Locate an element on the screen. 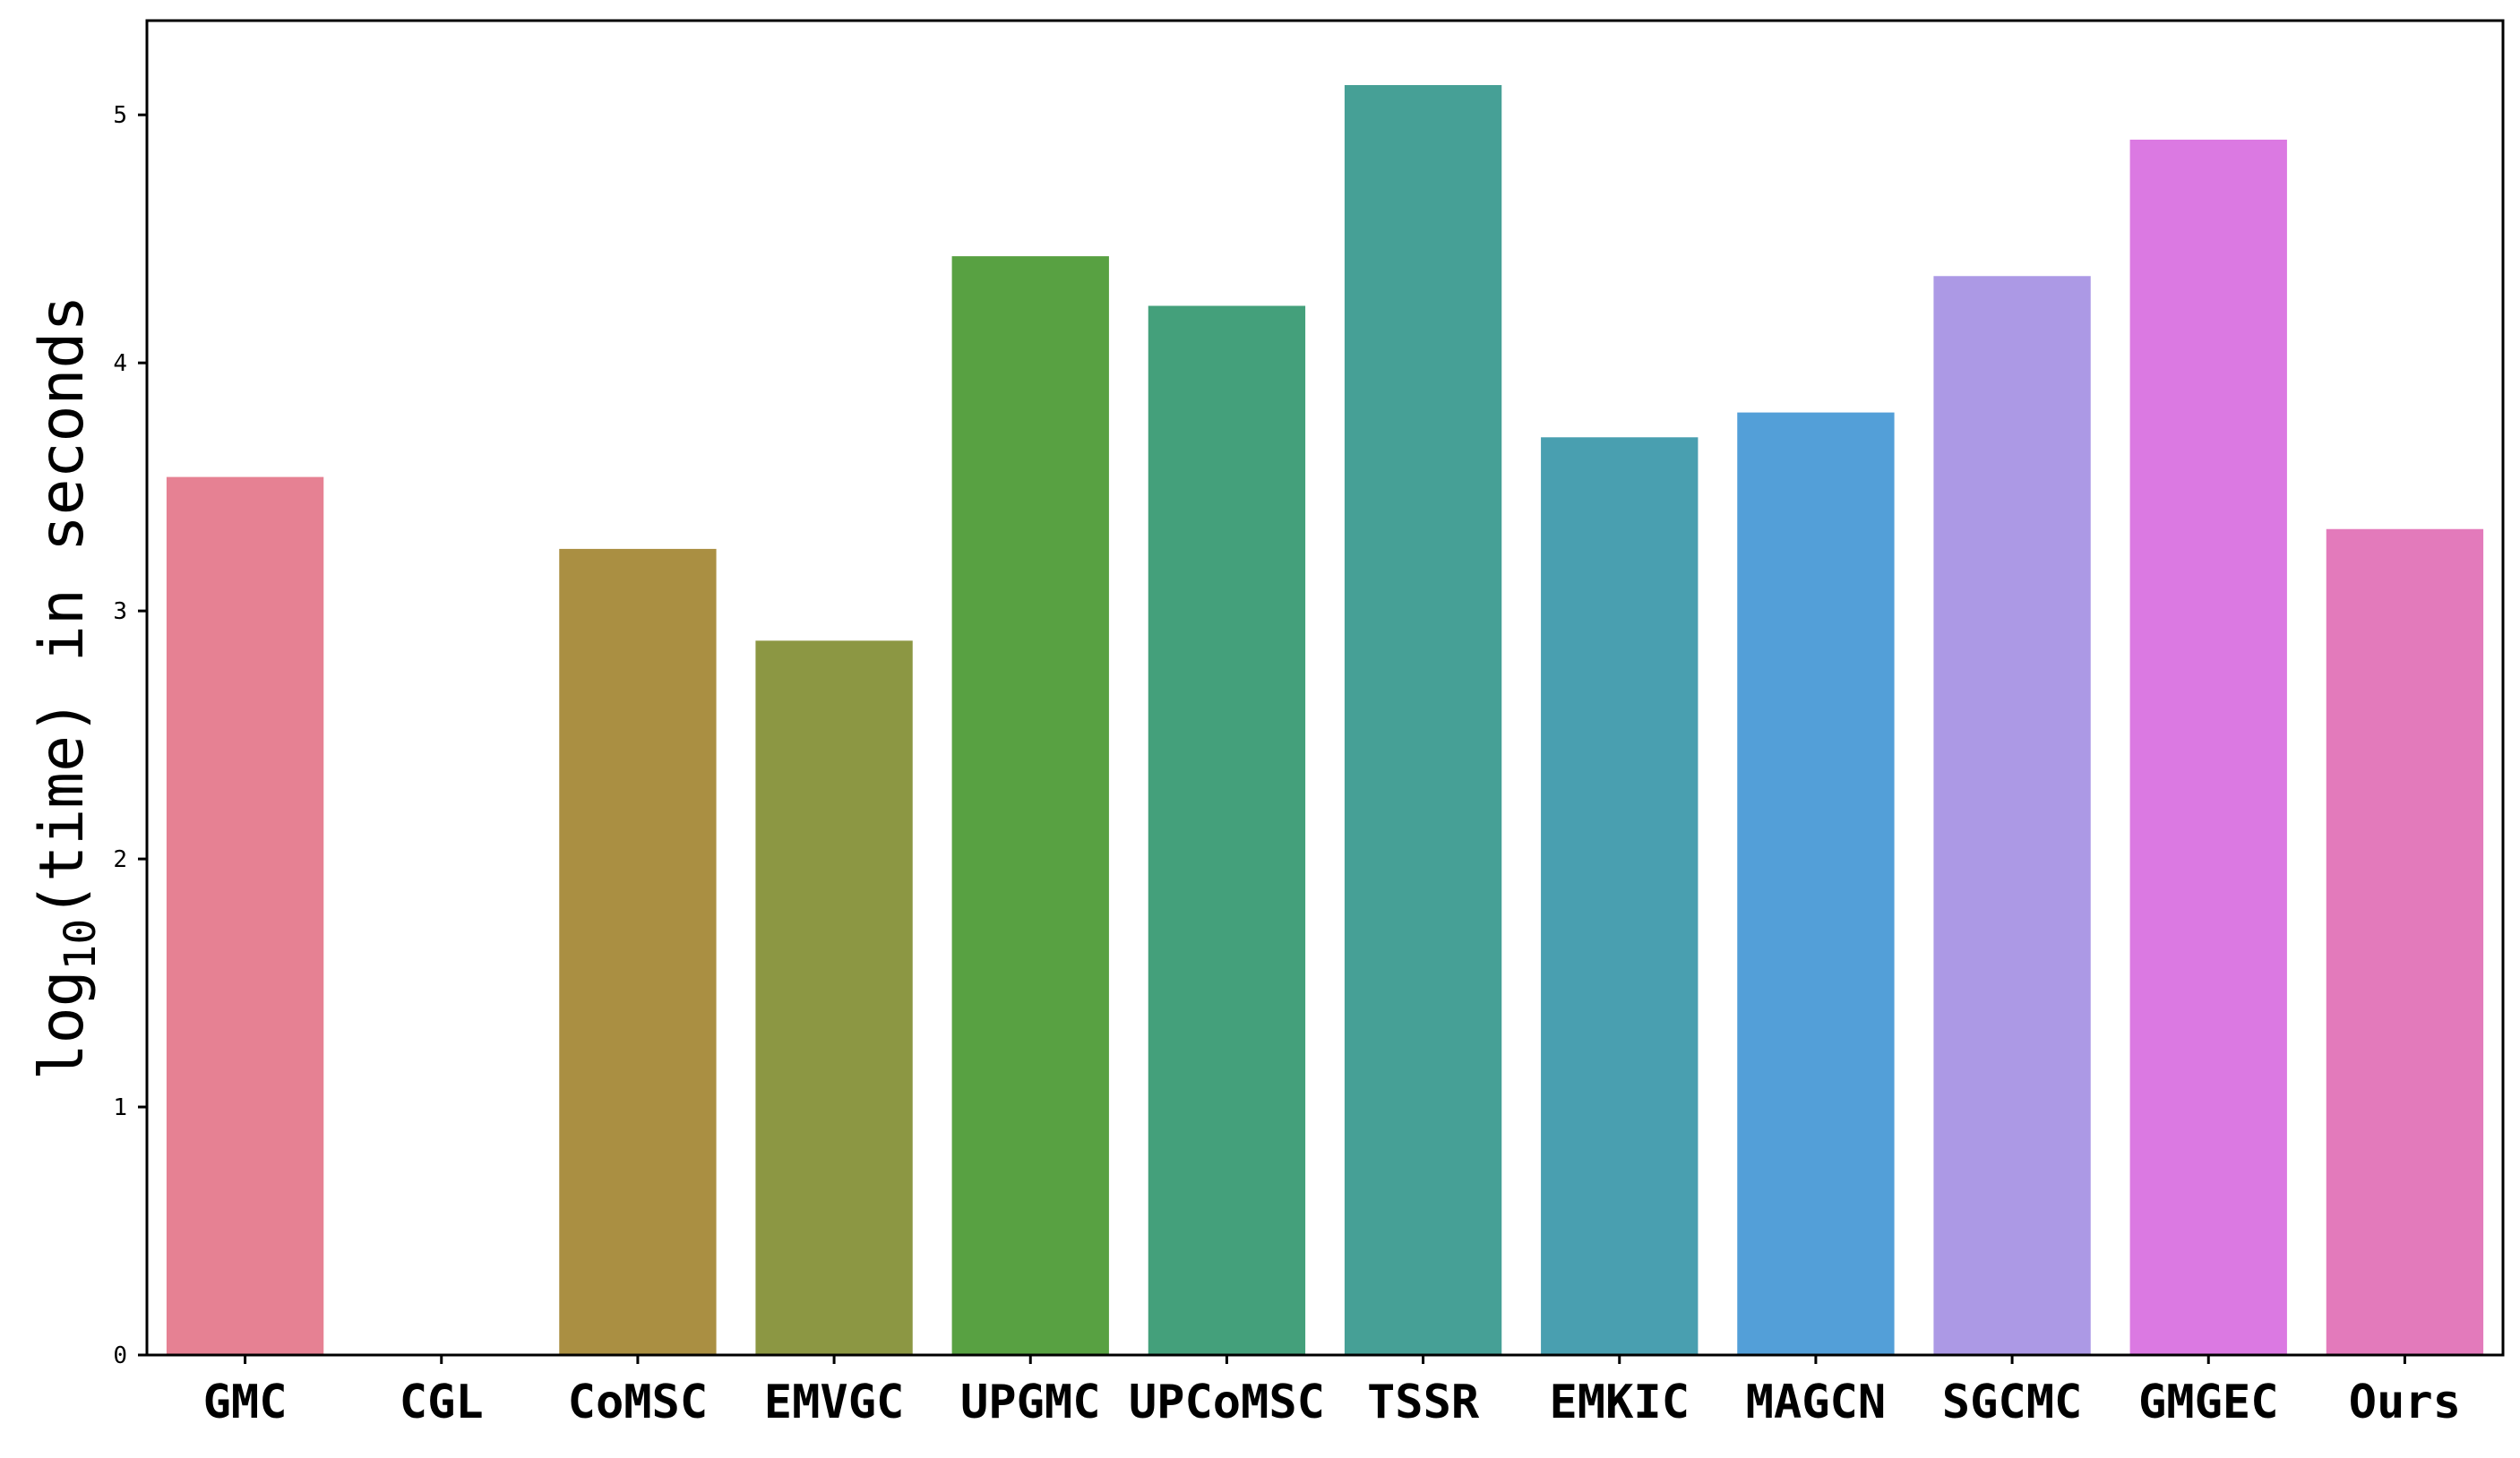 This screenshot has height=1458, width=2520. bar-ours is located at coordinates (2405, 941).